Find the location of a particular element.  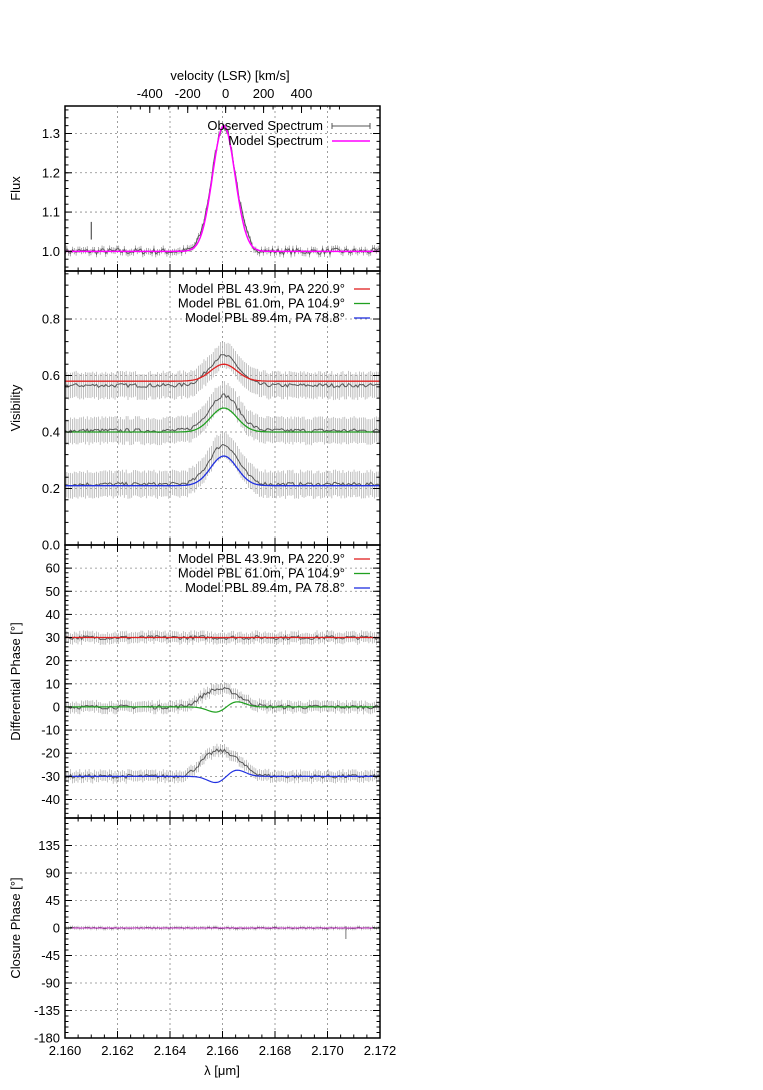

y-tick-label: 135 is located at coordinates (49, 845).